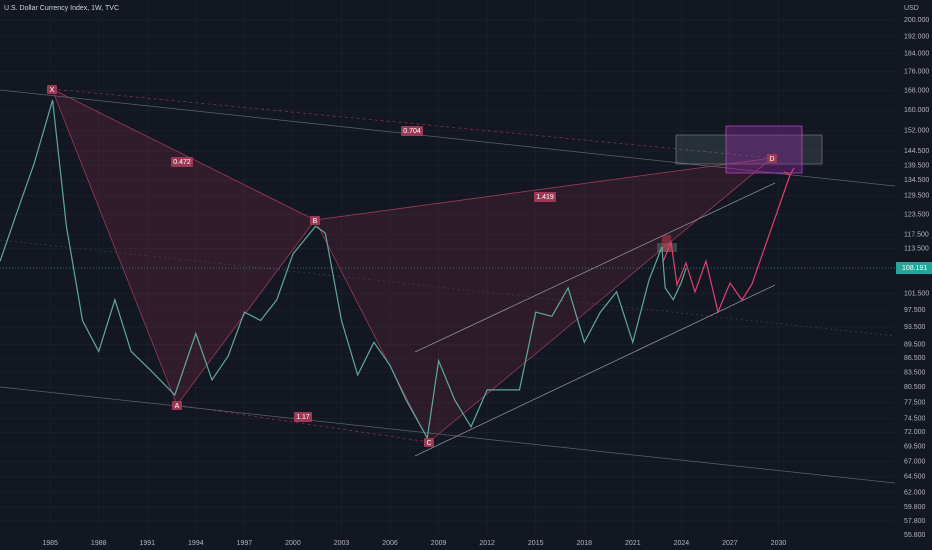  What do you see at coordinates (915, 327) in the screenshot?
I see `y-tick-label: 93.500` at bounding box center [915, 327].